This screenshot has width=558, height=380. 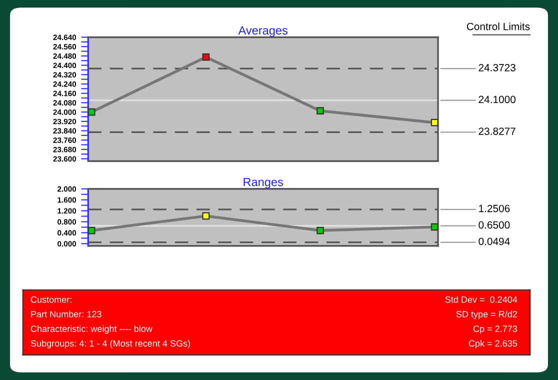 What do you see at coordinates (486, 315) in the screenshot?
I see `text: SD type = R/d2` at bounding box center [486, 315].